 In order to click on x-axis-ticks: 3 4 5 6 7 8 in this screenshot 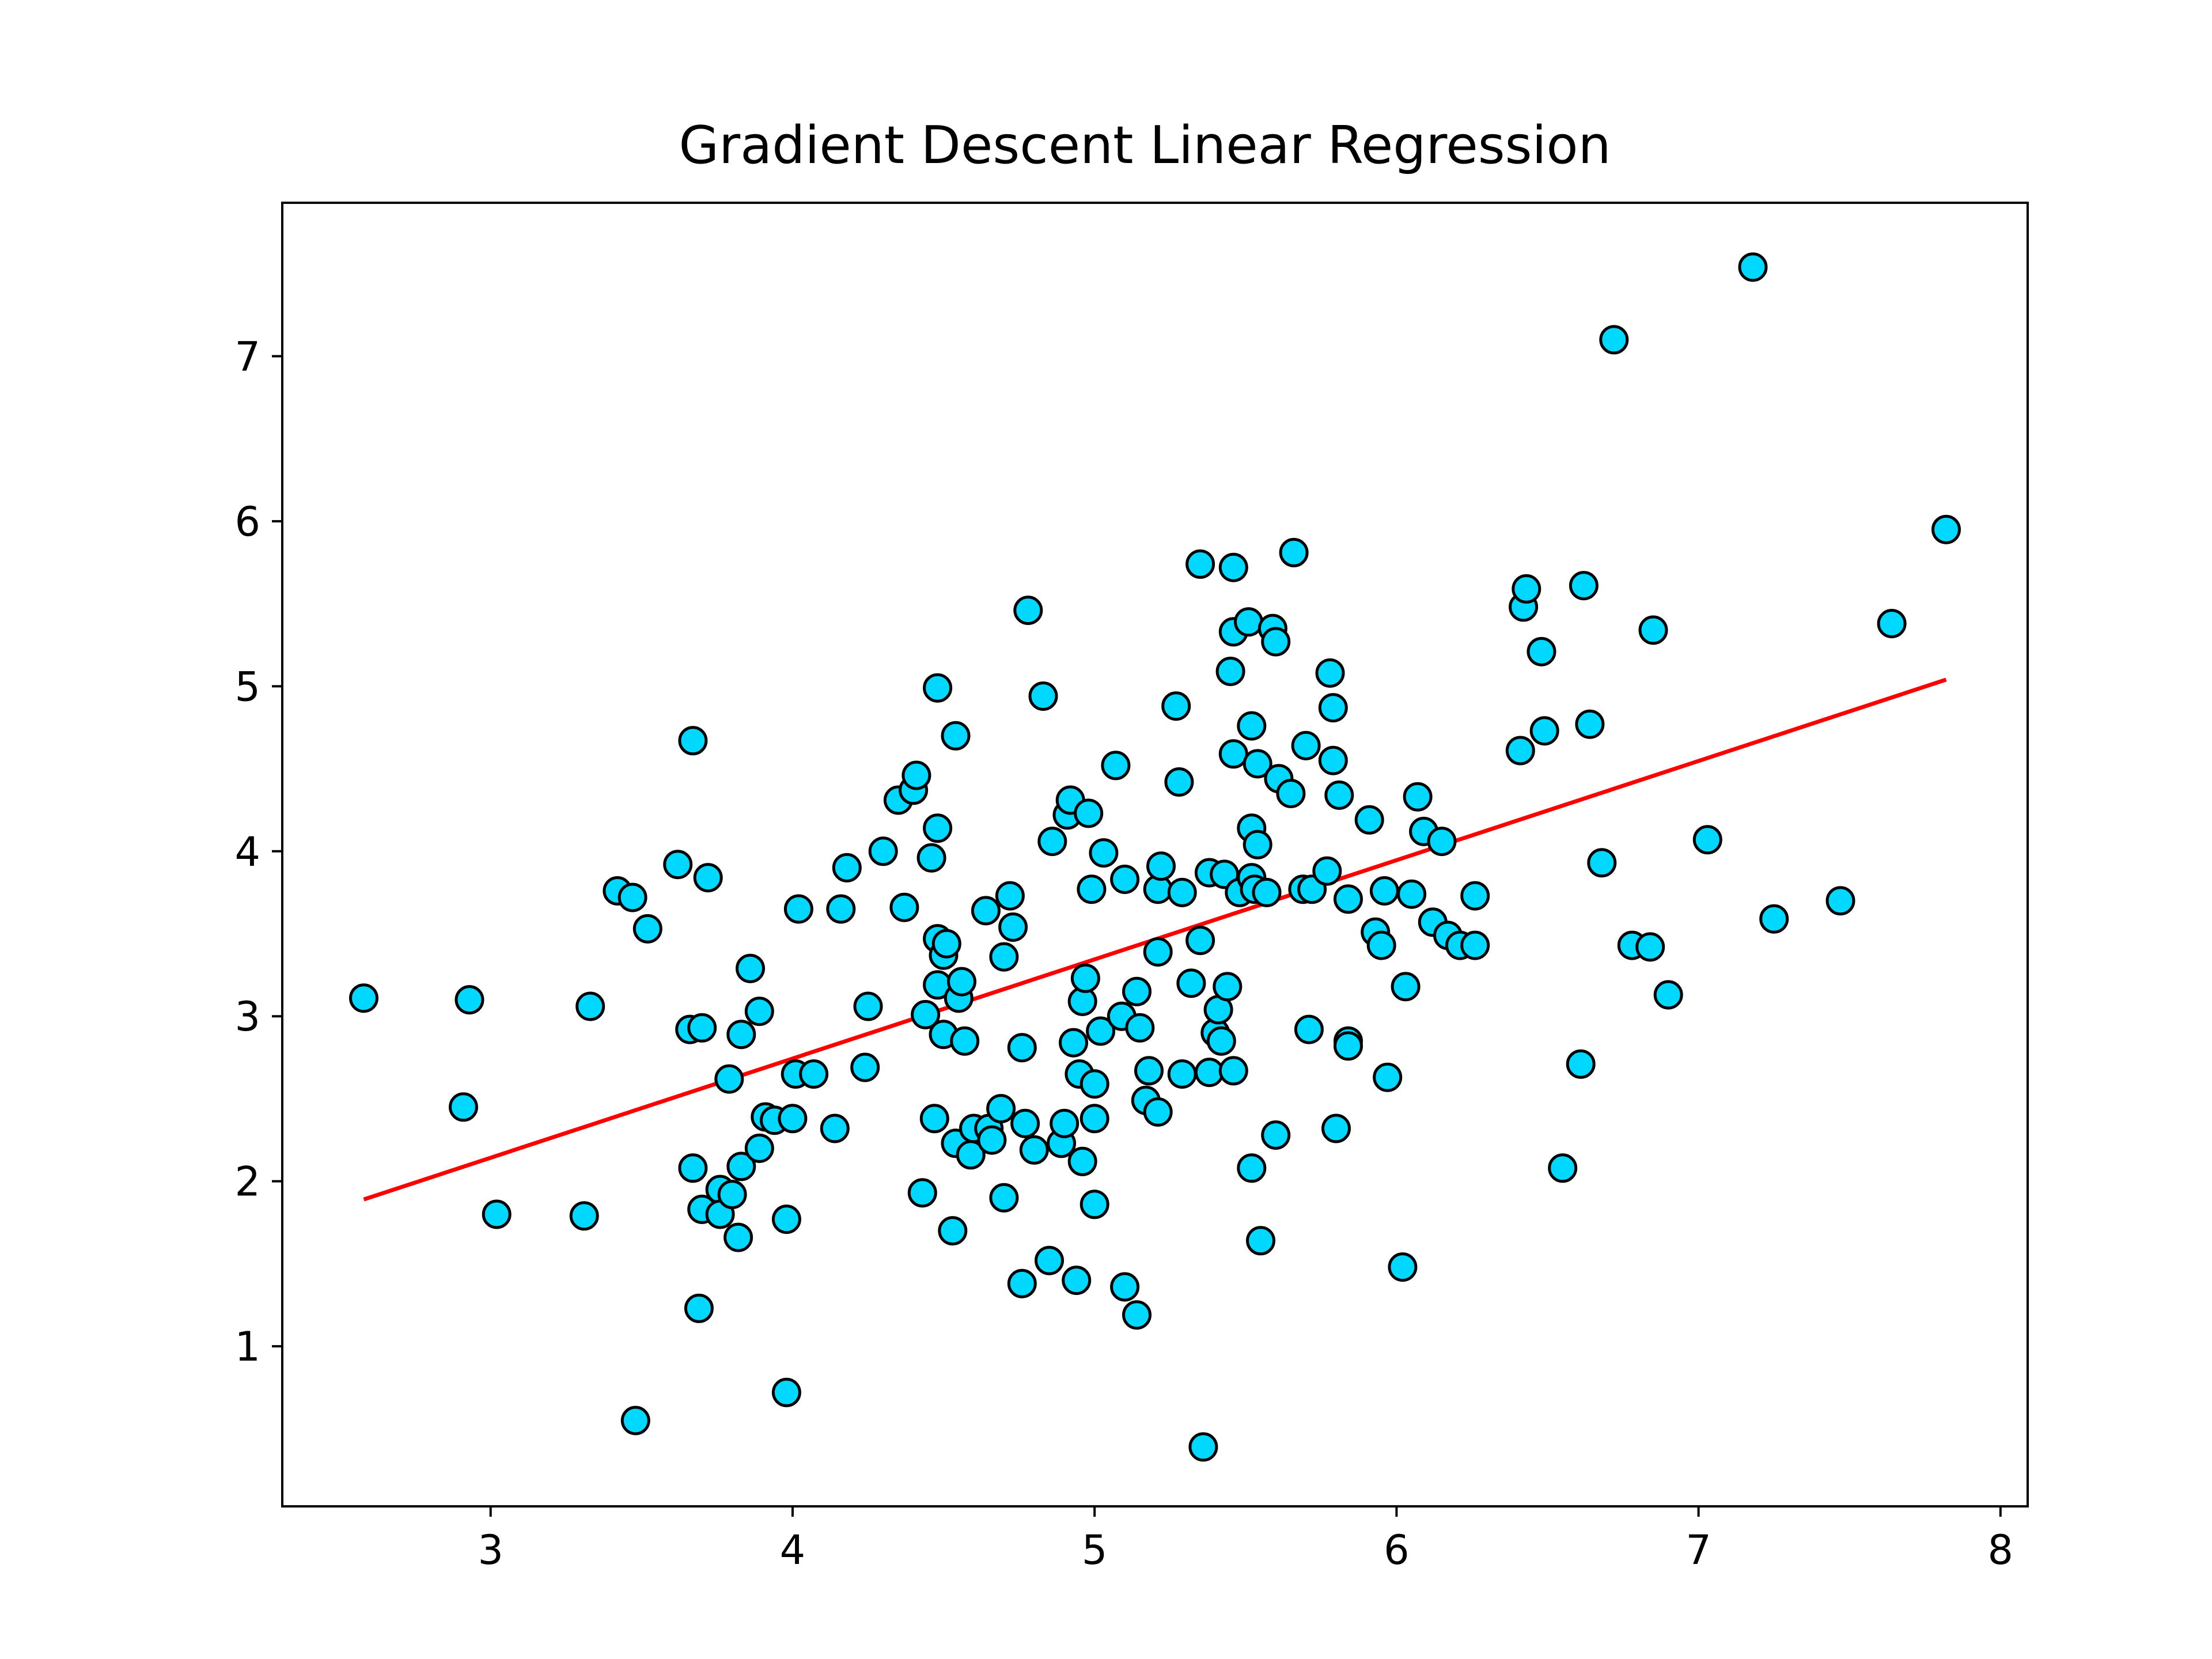, I will do `click(1245, 1540)`.